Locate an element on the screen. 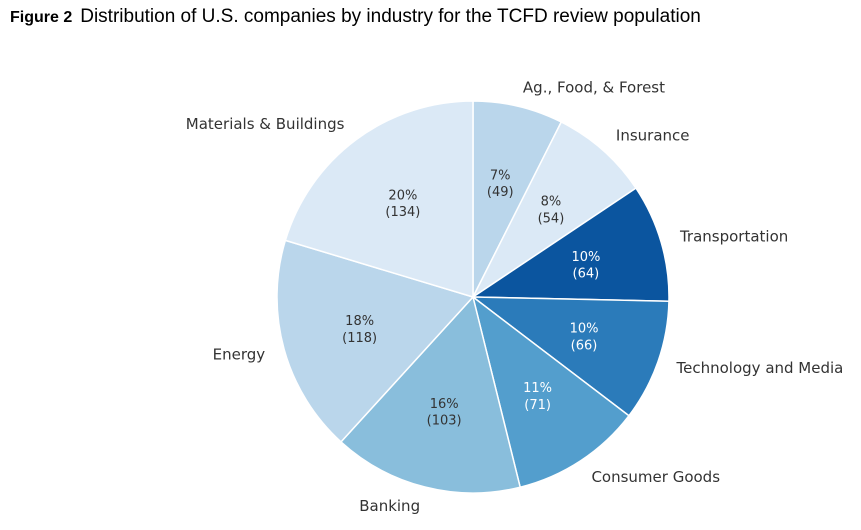  slice-value-insurance: 8% (54) is located at coordinates (551, 211).